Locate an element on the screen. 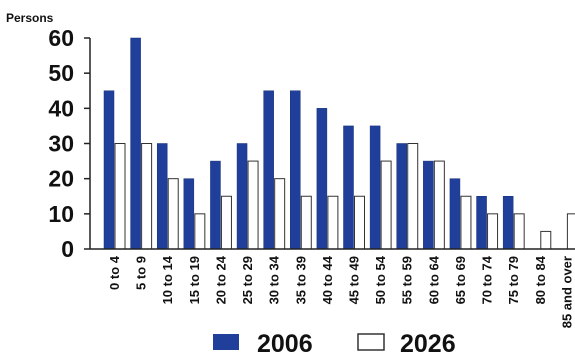  legend-label-2006: 2006 is located at coordinates (285, 344).